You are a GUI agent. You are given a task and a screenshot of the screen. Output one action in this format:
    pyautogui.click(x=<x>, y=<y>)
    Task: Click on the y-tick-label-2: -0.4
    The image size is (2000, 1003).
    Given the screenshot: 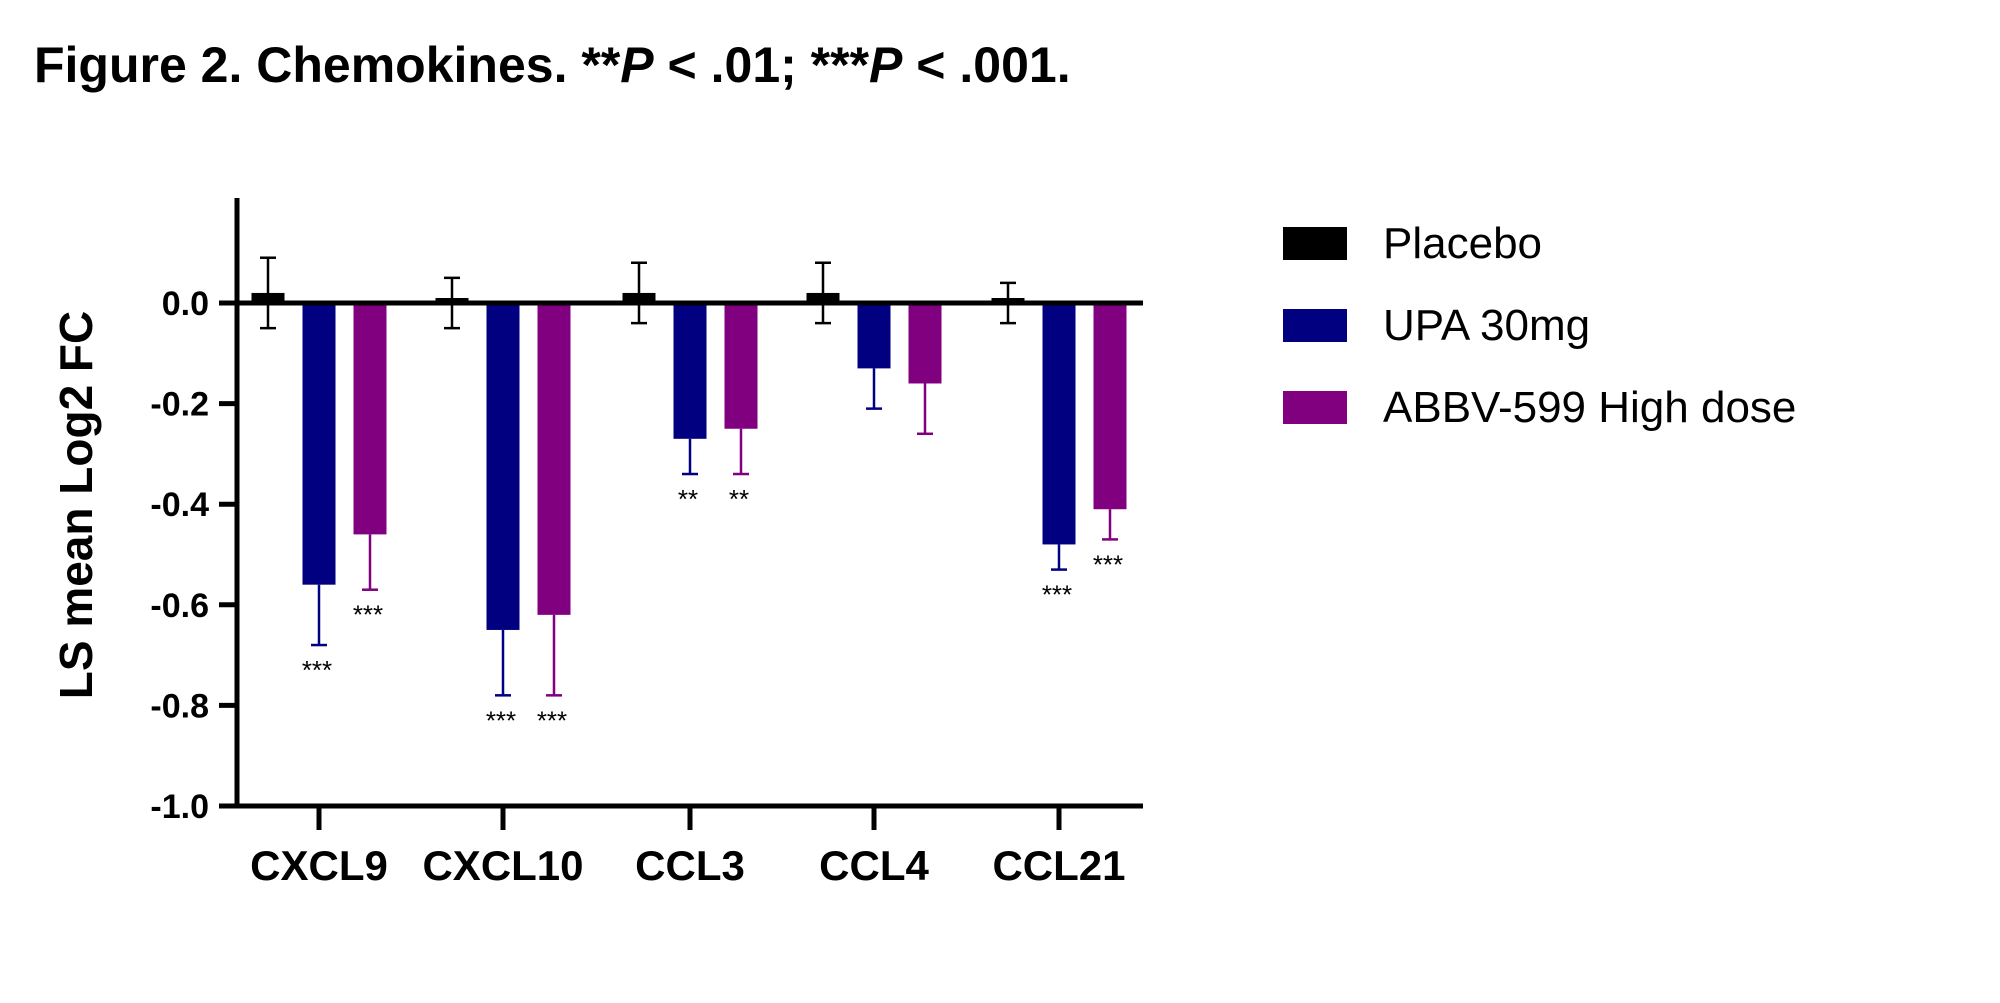 What is the action you would take?
    pyautogui.click(x=179, y=505)
    